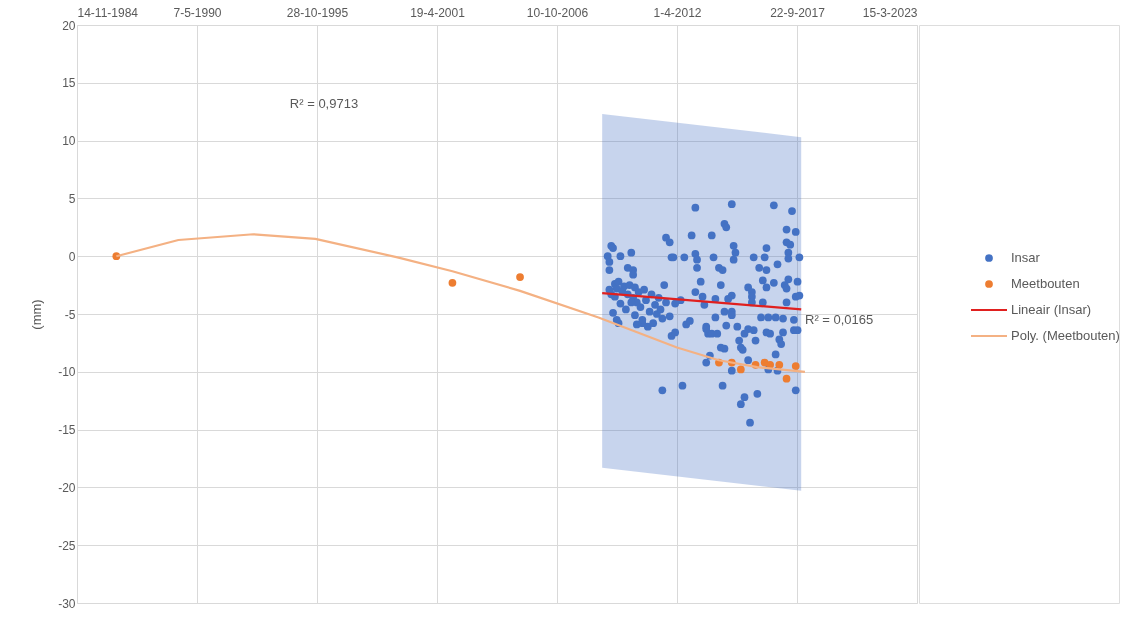  I want to click on x-tick-label: 28-10-1995, so click(317, 12).